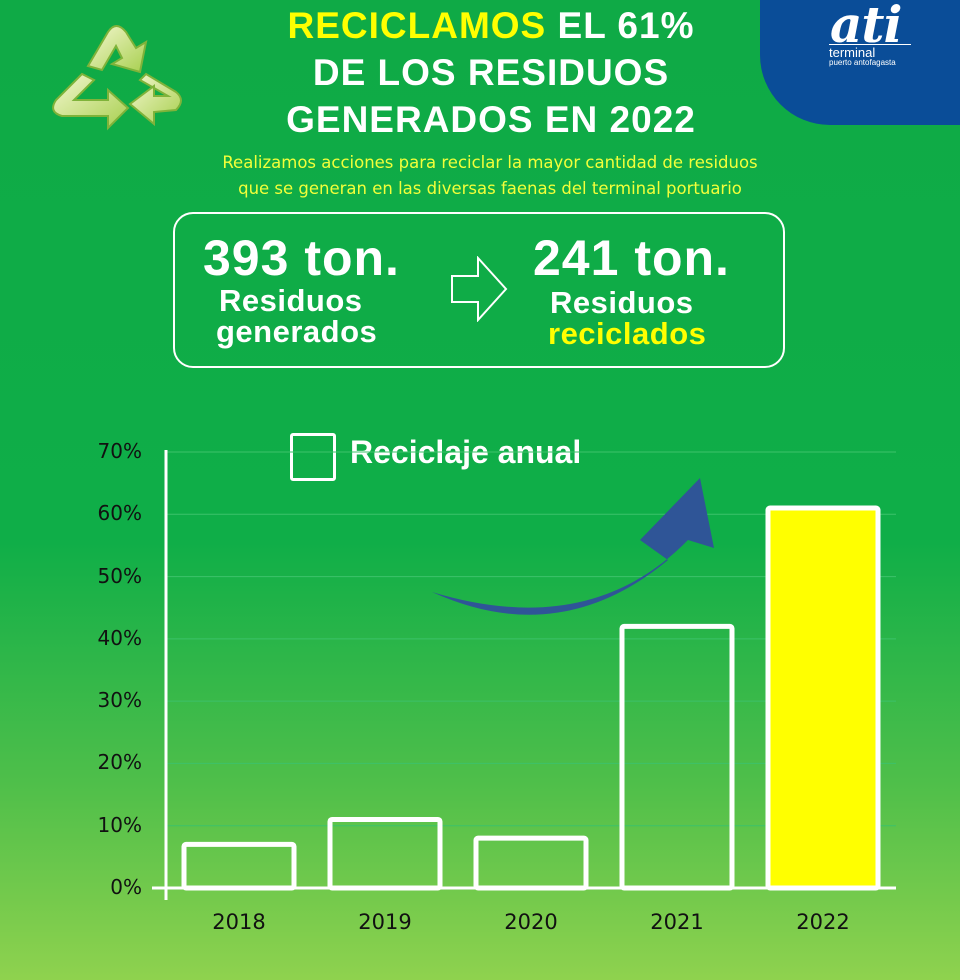 This screenshot has height=980, width=960. I want to click on y-tick-label: 0%, so click(126, 887).